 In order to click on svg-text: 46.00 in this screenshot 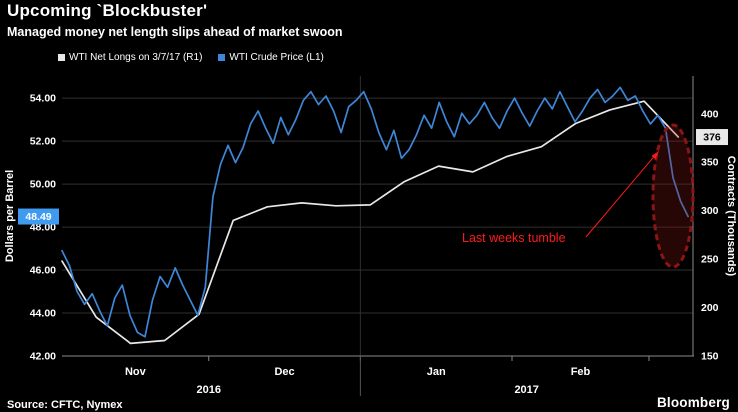, I will do `click(43, 271)`.